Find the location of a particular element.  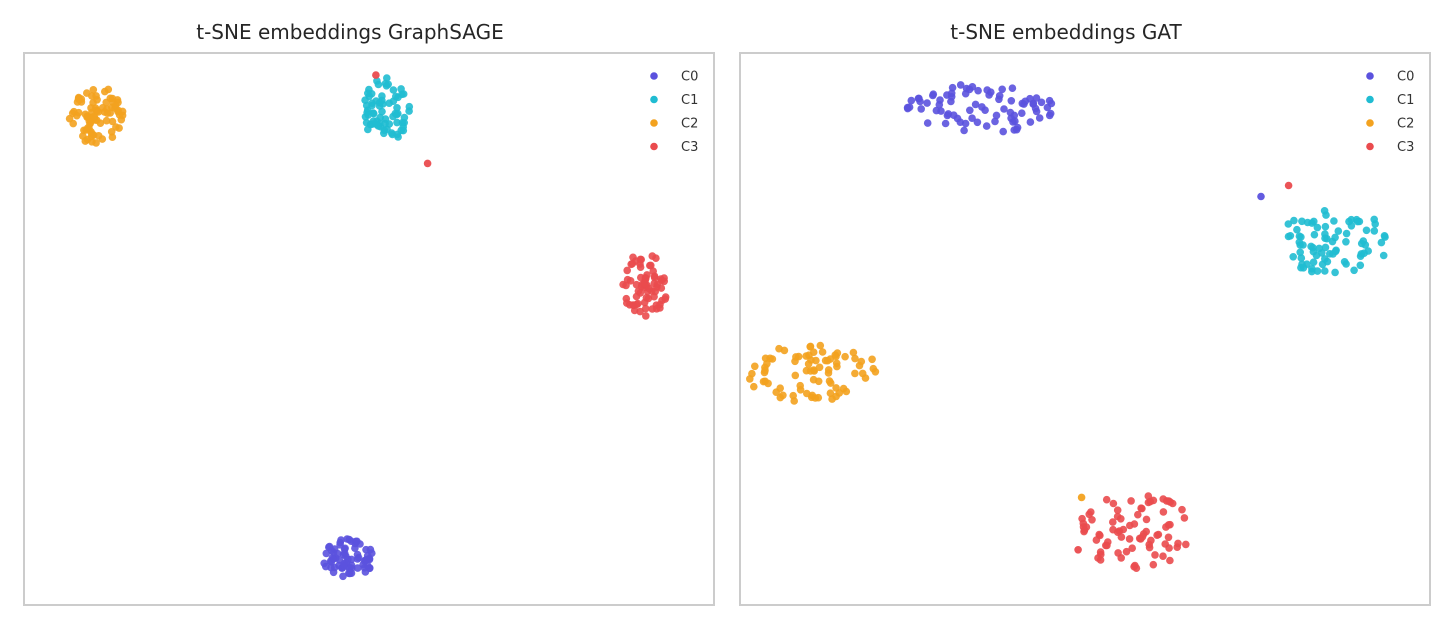

series-C0 is located at coordinates (348, 558).